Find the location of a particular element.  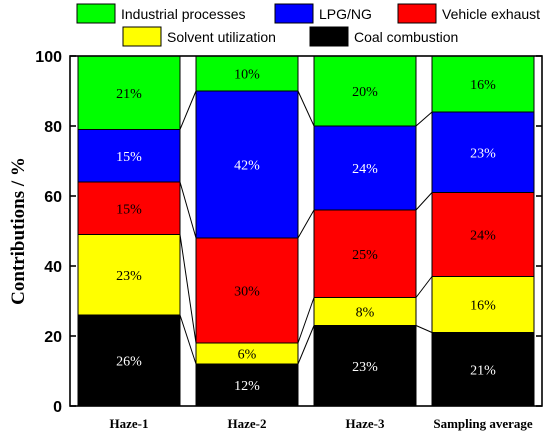

legend-label-industrial-processes: Industrial processes is located at coordinates (183, 14).